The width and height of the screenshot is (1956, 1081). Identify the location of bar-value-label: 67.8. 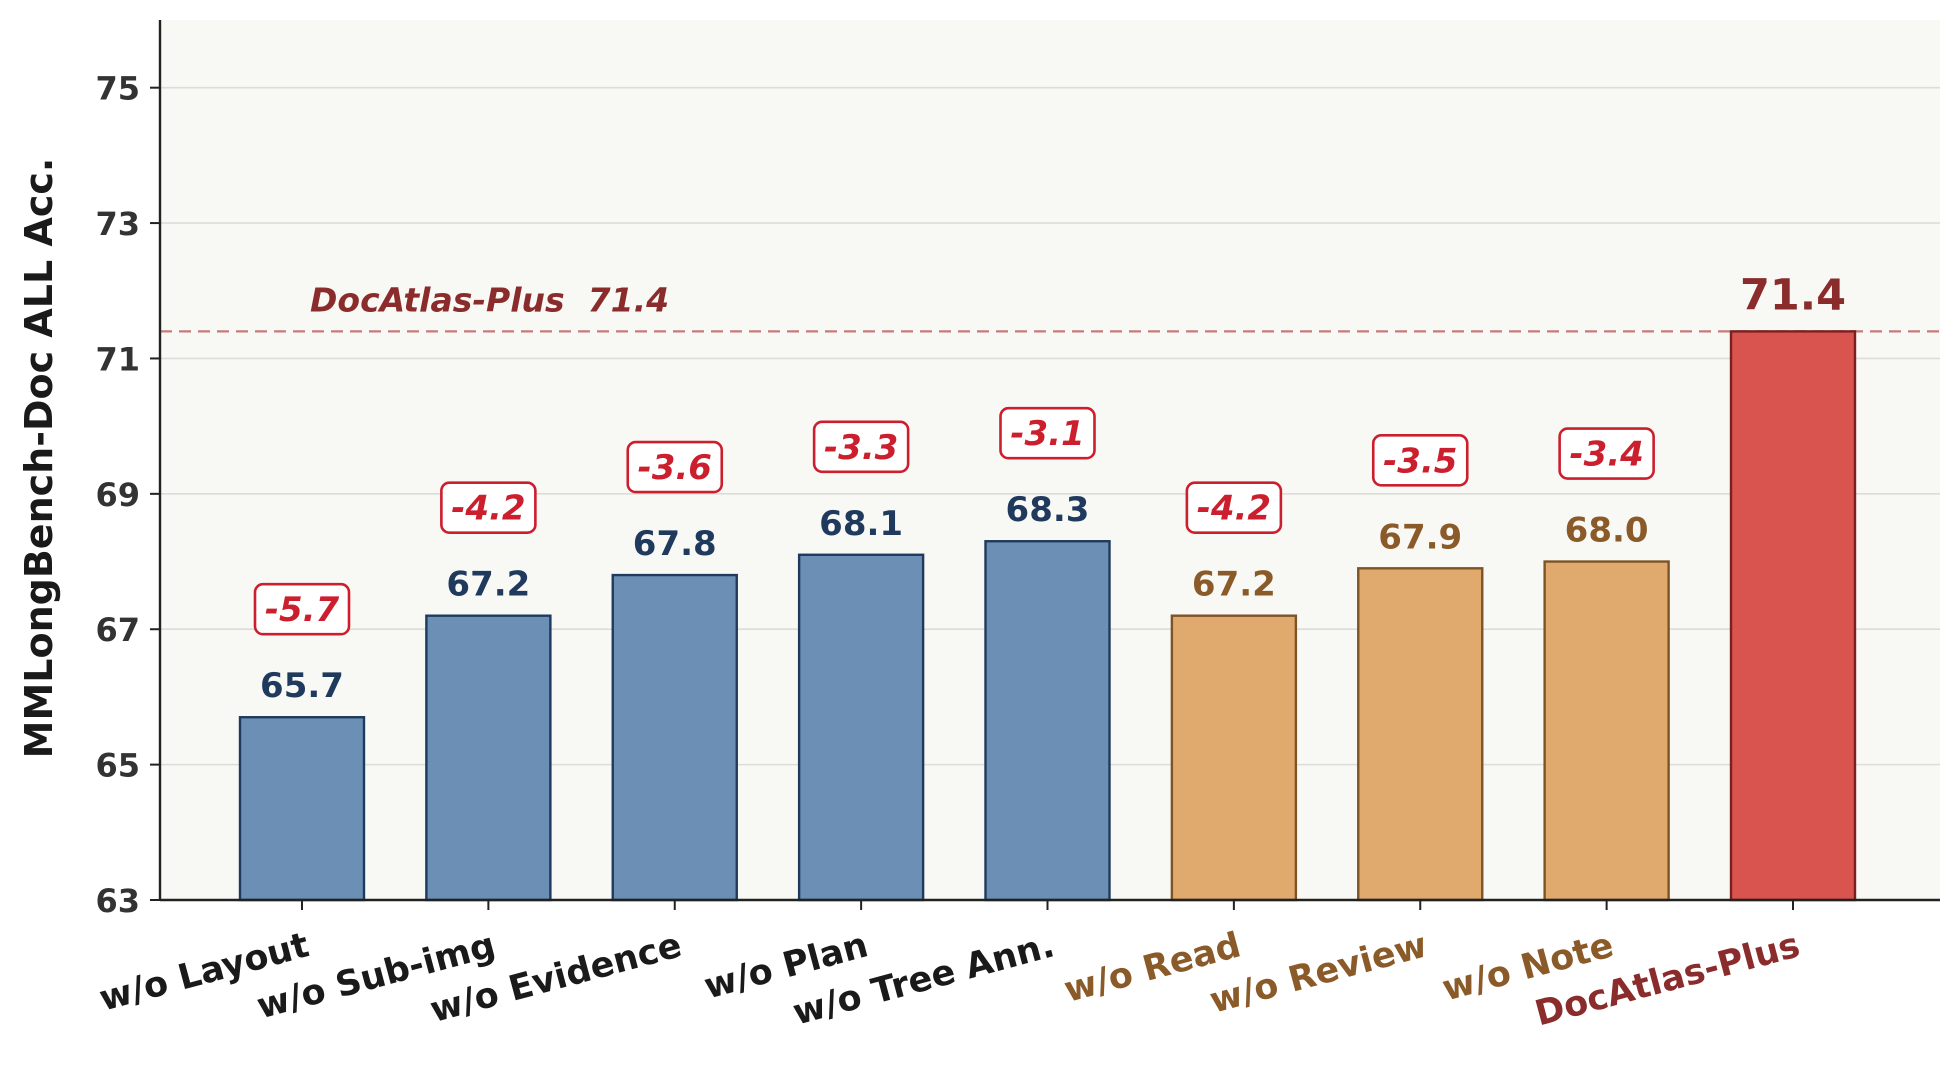
(675, 544).